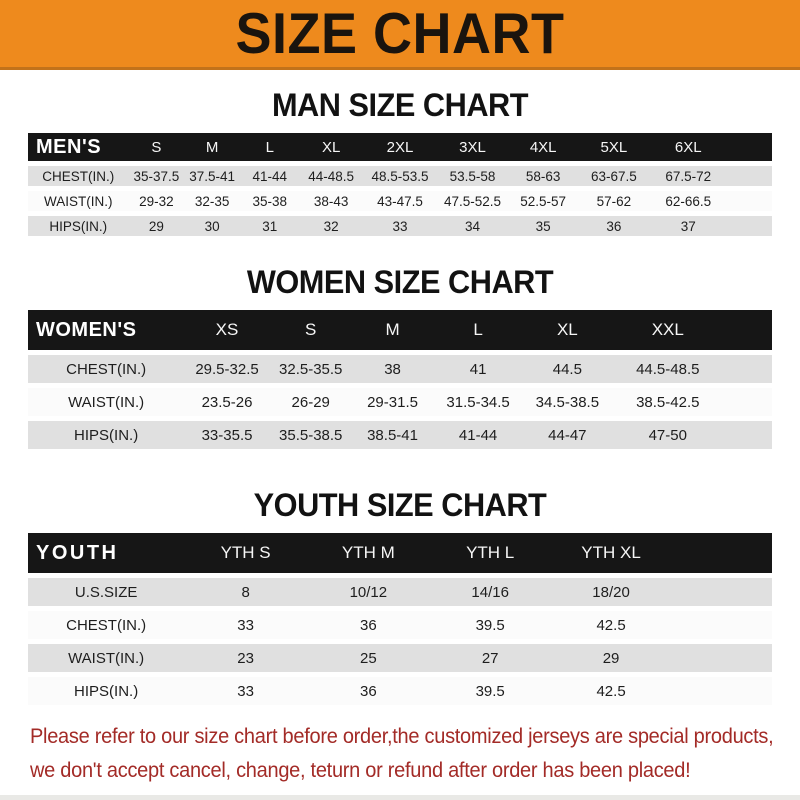 The width and height of the screenshot is (800, 800). I want to click on measurement-row: CHEST(IN.) 33 36 39.5 42.5, so click(400, 625).